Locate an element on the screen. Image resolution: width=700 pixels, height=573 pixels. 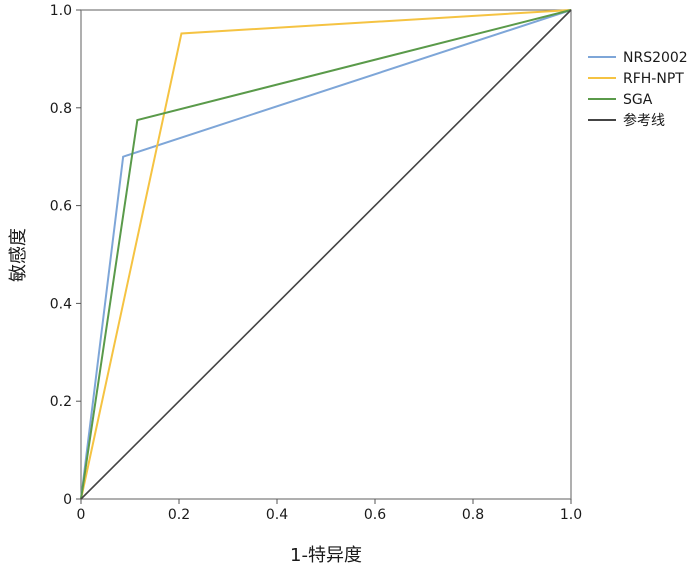
legend-label: NRS2002 is located at coordinates (655, 58).